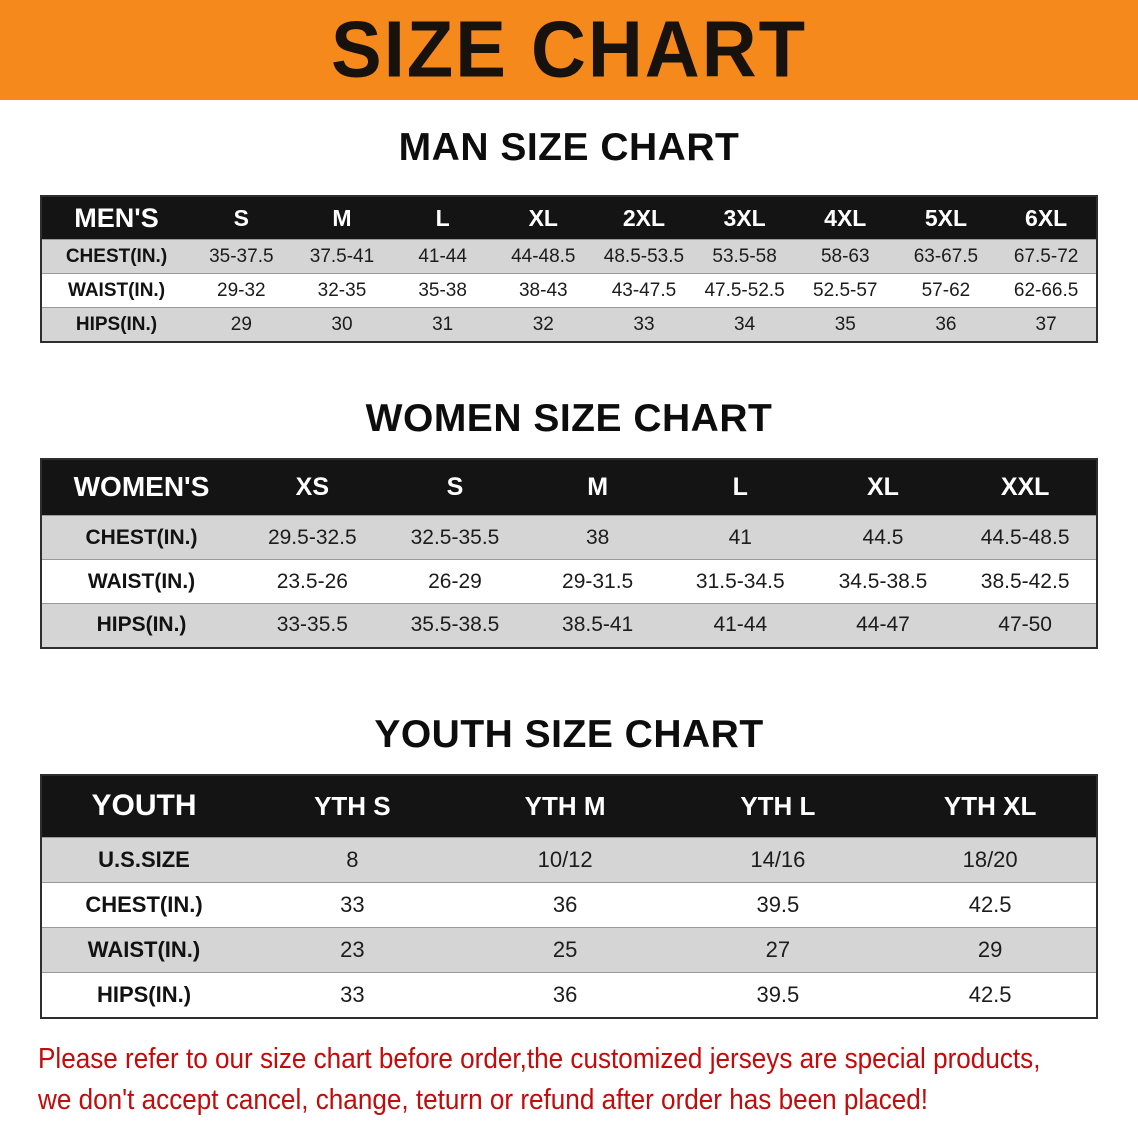 This screenshot has width=1138, height=1132. Describe the element at coordinates (644, 290) in the screenshot. I see `size-value: 43-47.5` at that location.